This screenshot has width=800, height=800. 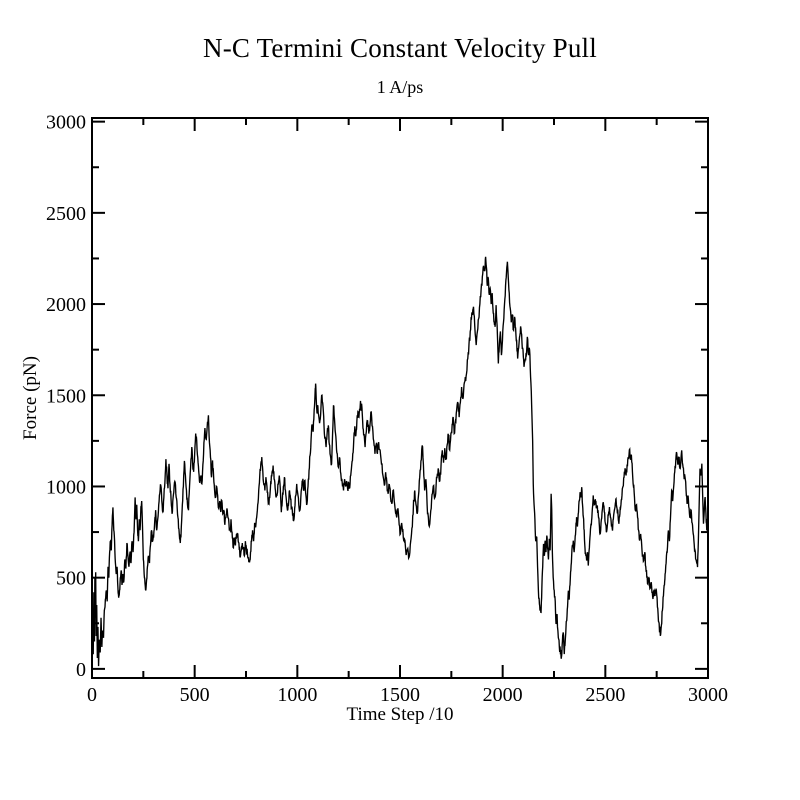 I want to click on y-tick-label: 2000, so click(x=66, y=305).